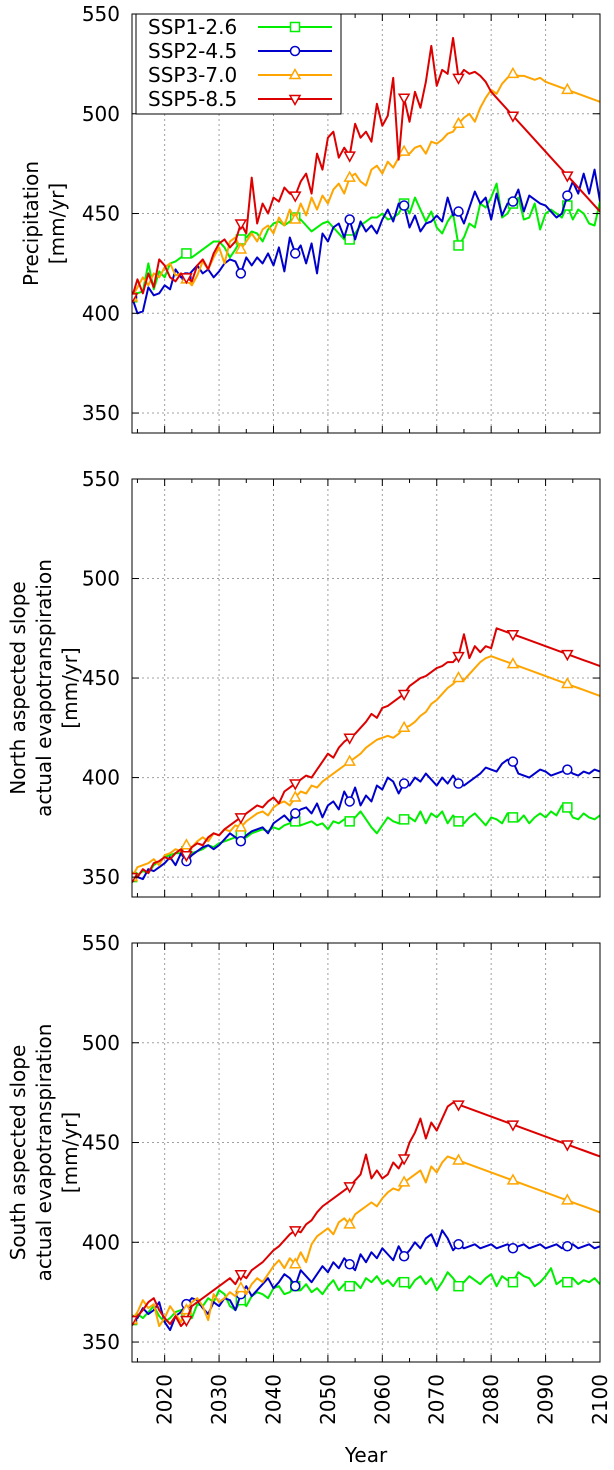 The image size is (614, 1470). What do you see at coordinates (101, 943) in the screenshot?
I see `y-tick-label: 550` at bounding box center [101, 943].